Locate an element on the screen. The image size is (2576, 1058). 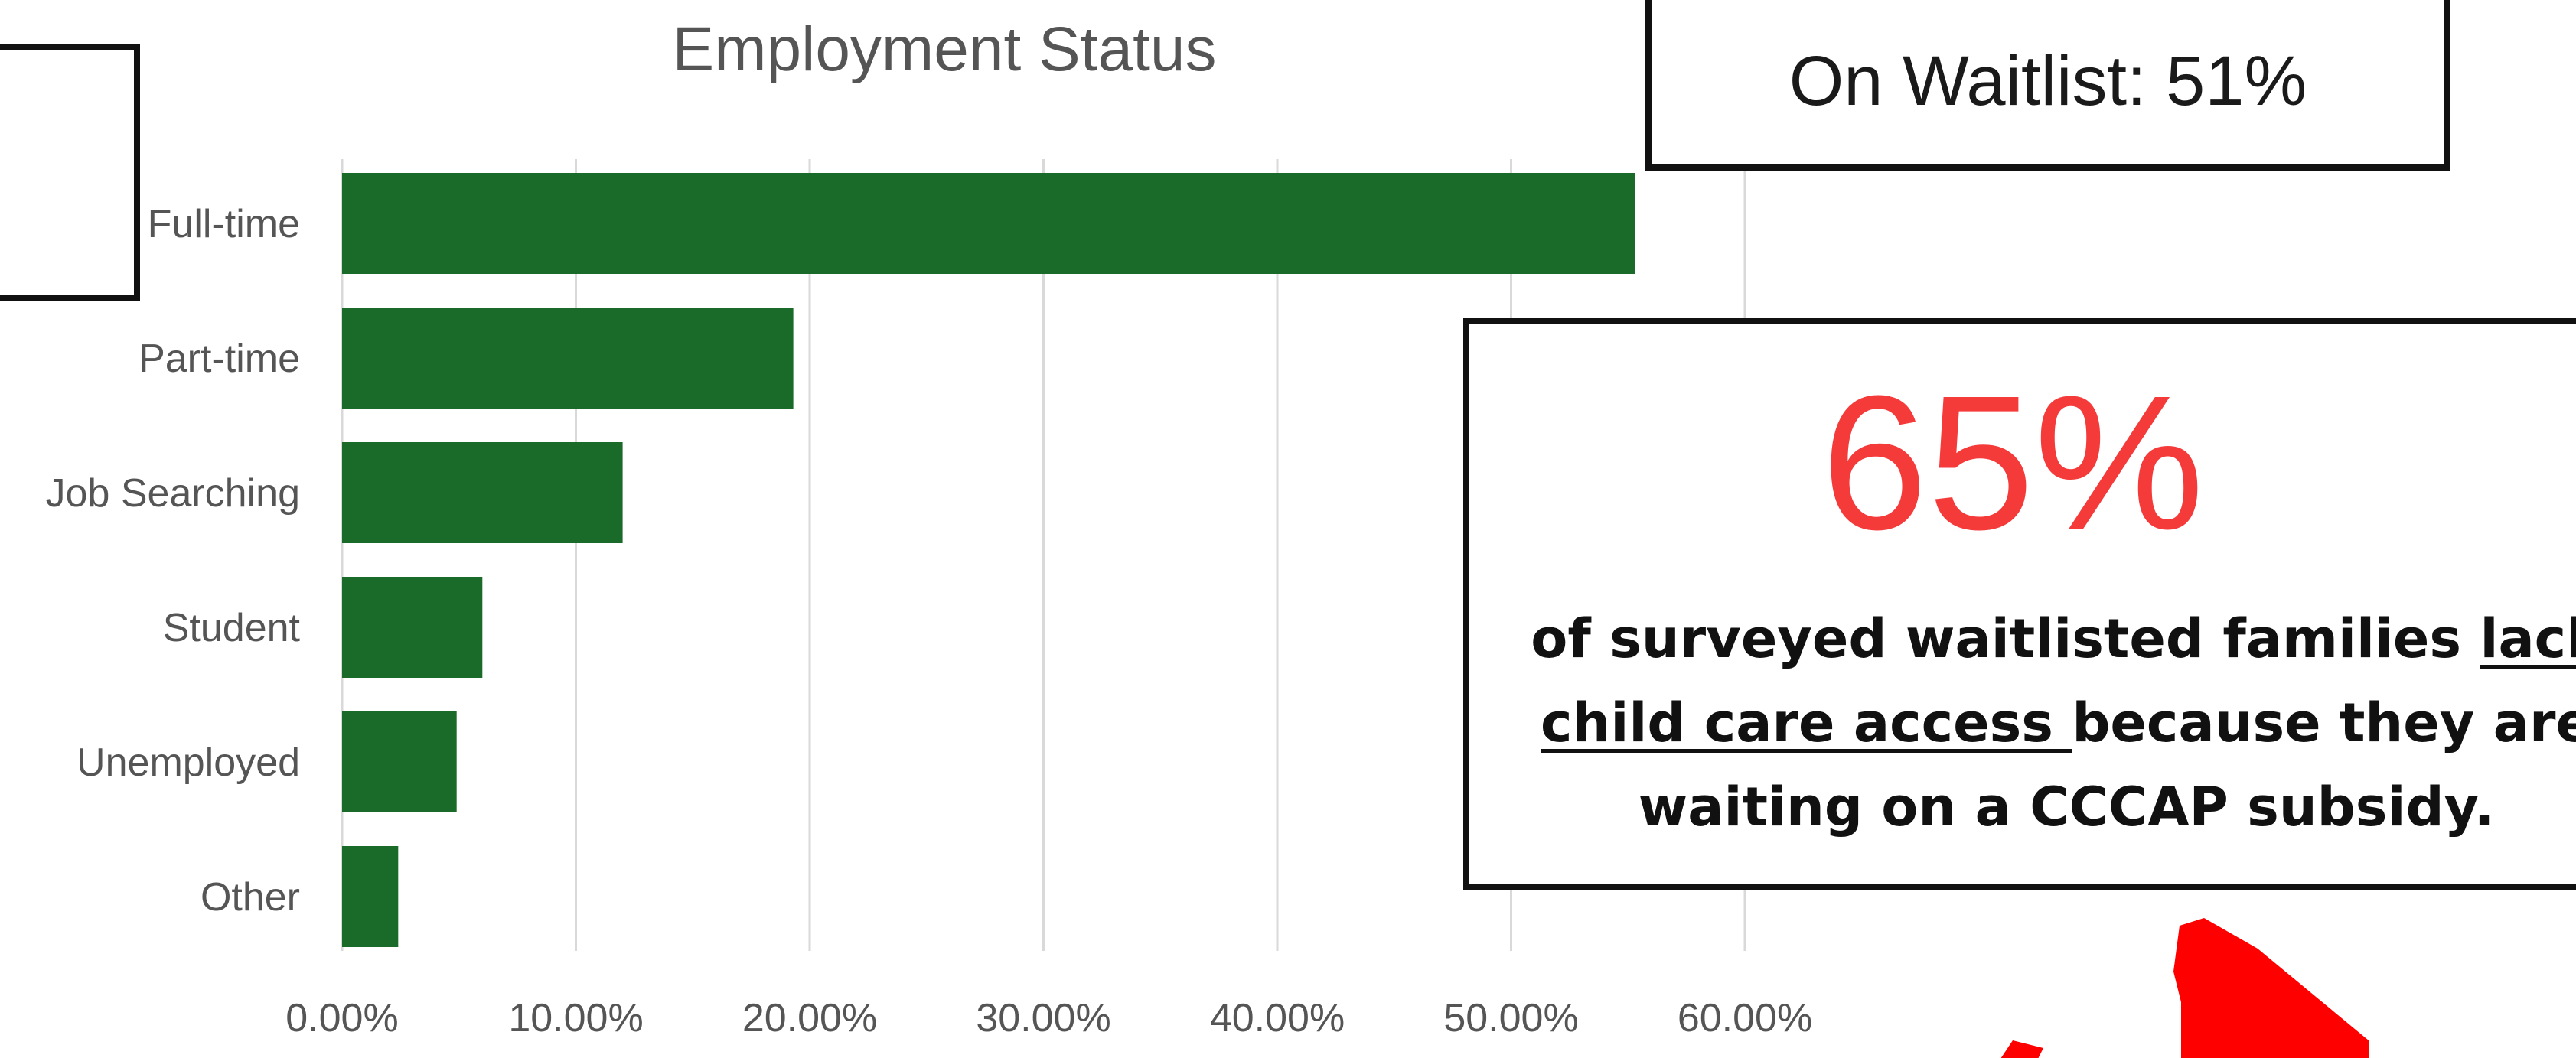
category-label: Job Searching is located at coordinates (173, 493).